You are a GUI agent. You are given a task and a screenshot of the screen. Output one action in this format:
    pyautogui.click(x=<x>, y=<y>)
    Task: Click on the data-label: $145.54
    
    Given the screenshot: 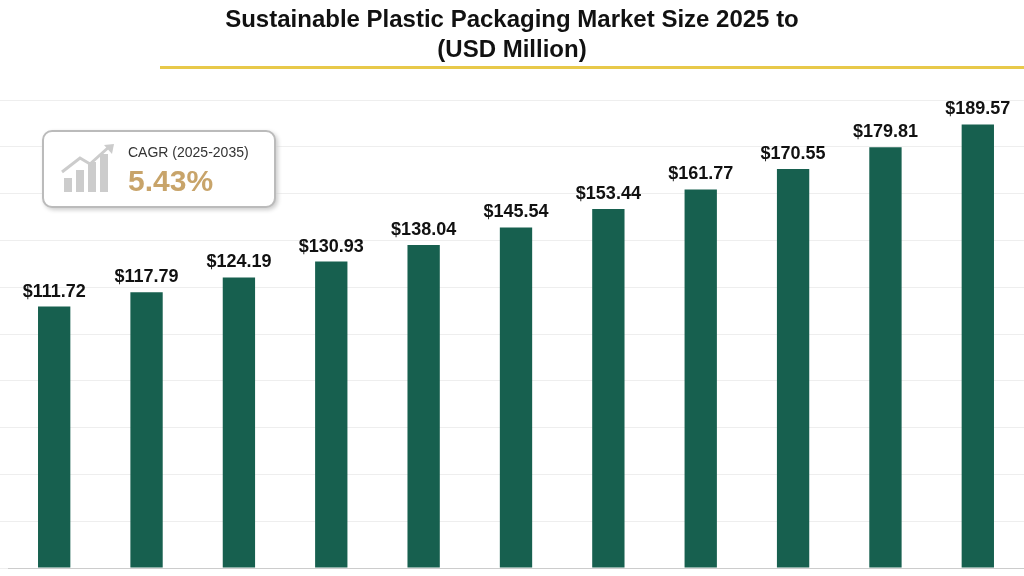 What is the action you would take?
    pyautogui.click(x=516, y=211)
    